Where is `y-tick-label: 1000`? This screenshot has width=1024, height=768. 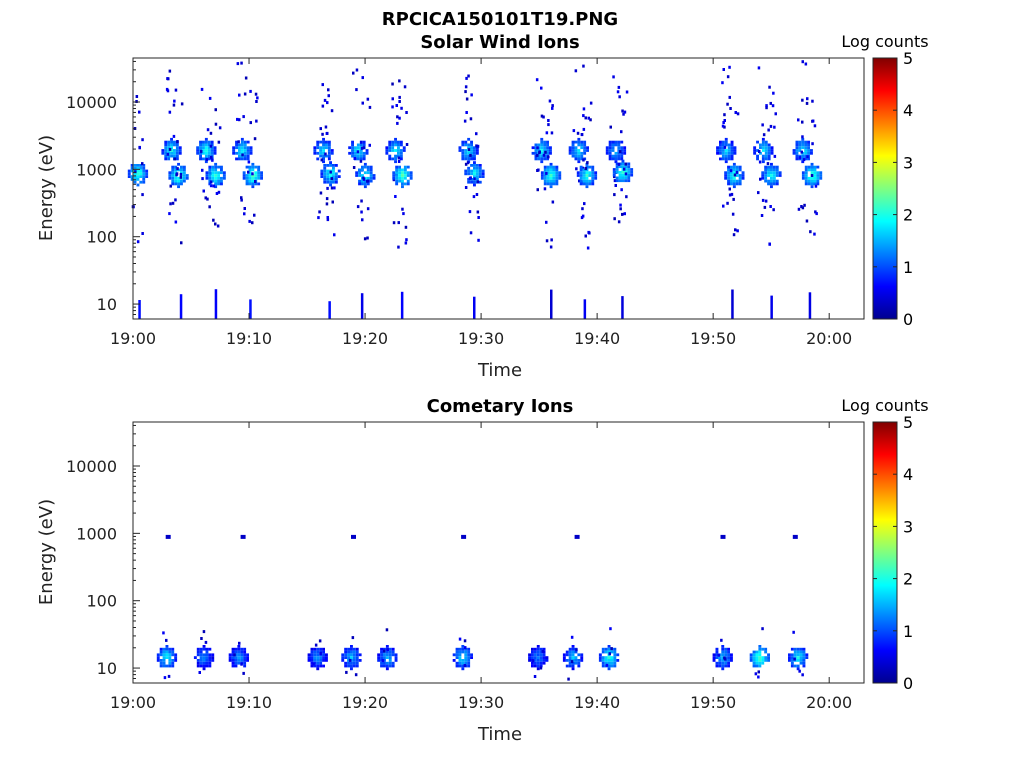 y-tick-label: 1000 is located at coordinates (96, 169).